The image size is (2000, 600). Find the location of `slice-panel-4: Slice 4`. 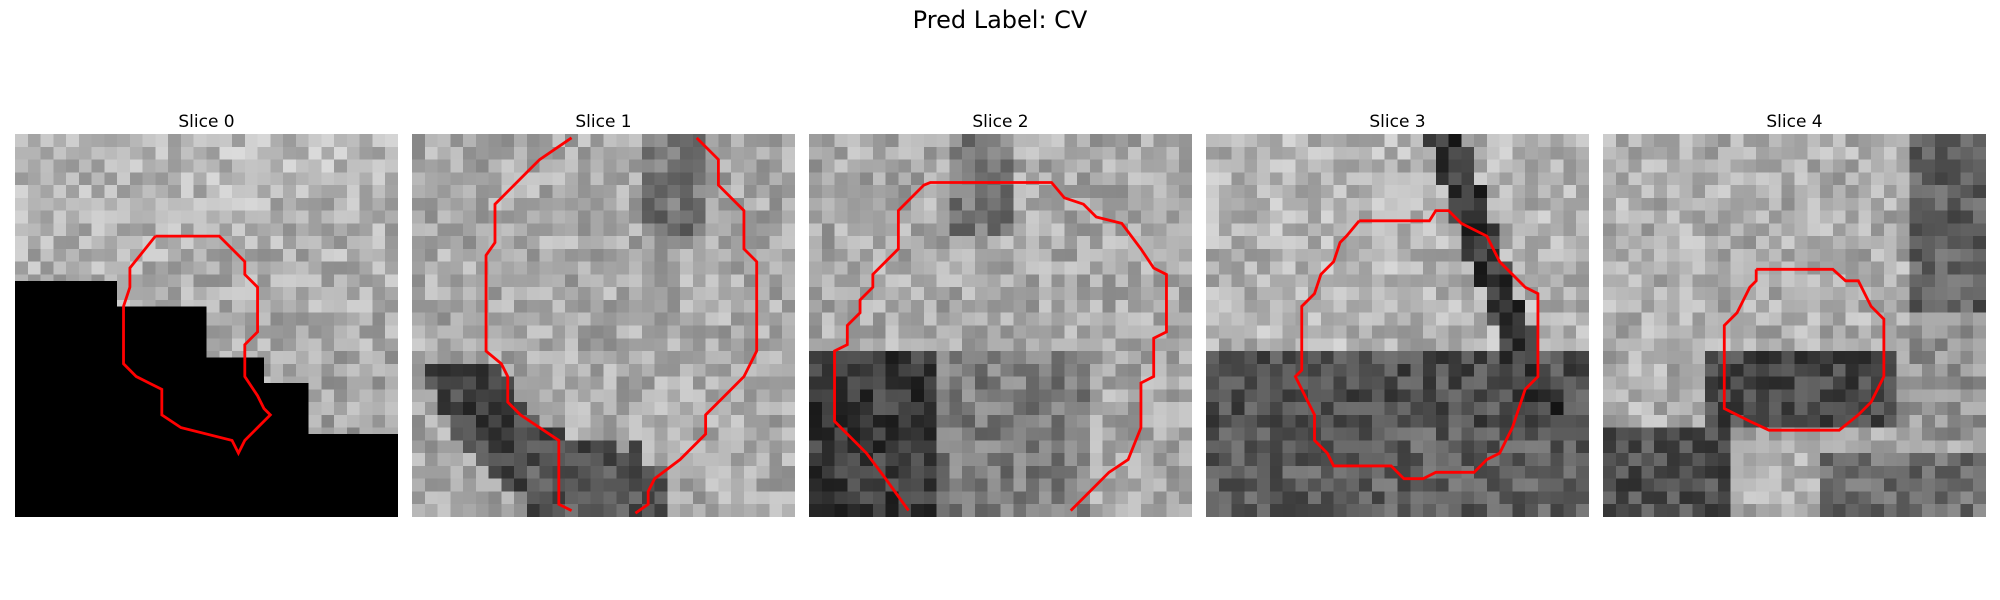

slice-panel-4: Slice 4 is located at coordinates (1794, 313).